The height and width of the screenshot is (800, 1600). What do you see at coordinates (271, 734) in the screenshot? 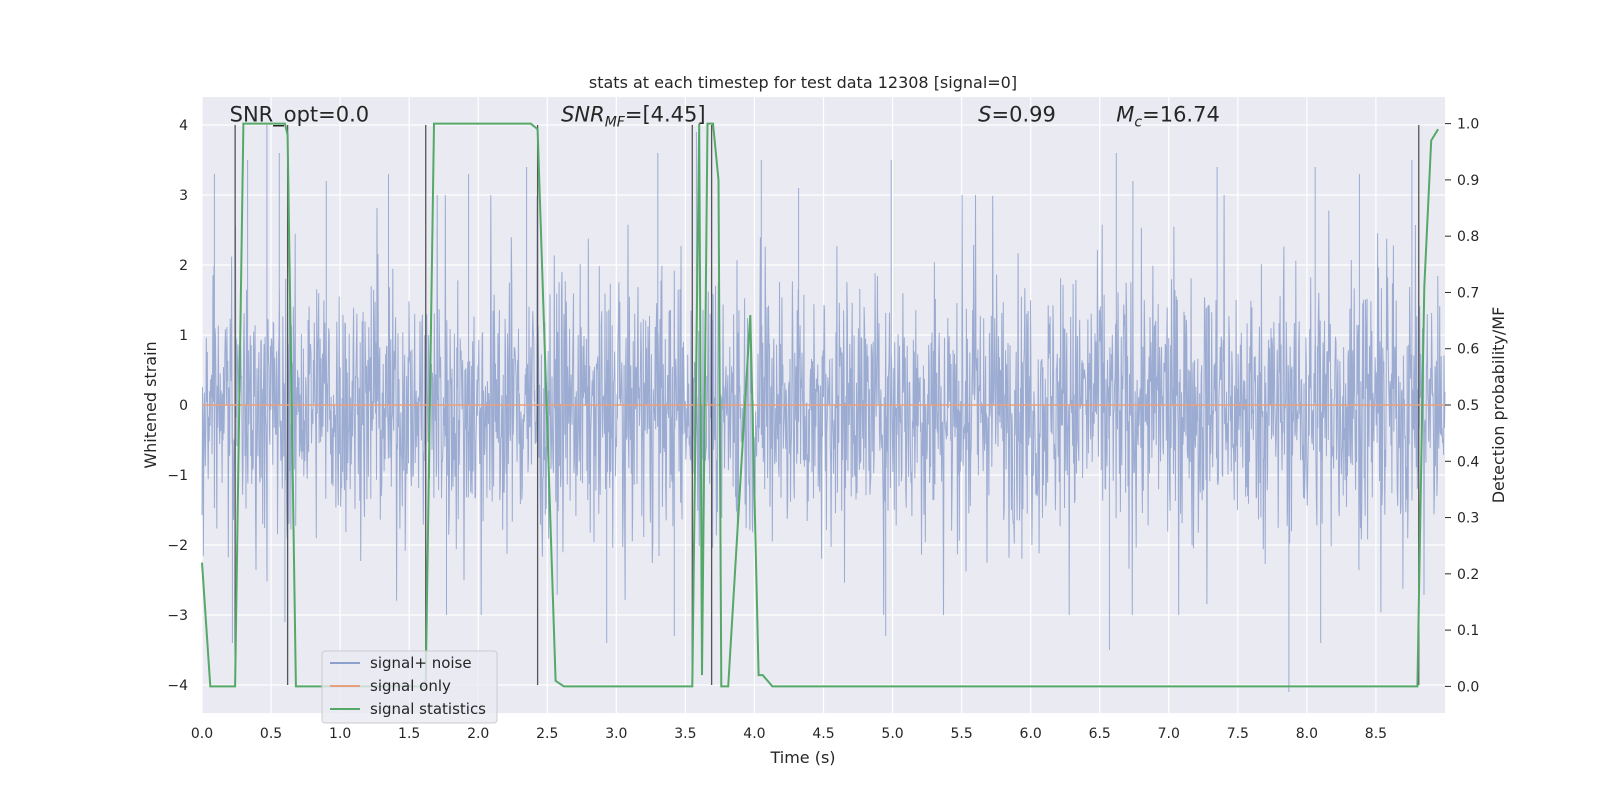
I see `x-tick-label: 0.5` at bounding box center [271, 734].